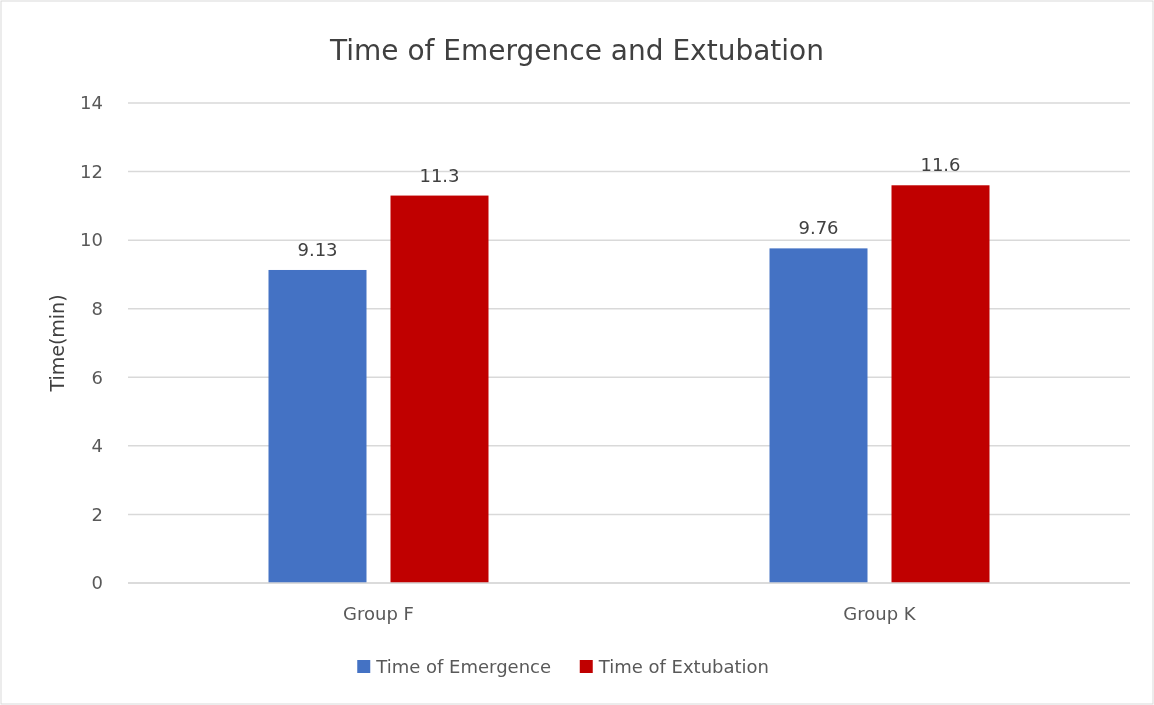  What do you see at coordinates (97, 514) in the screenshot?
I see `y-tick-label: 2` at bounding box center [97, 514].